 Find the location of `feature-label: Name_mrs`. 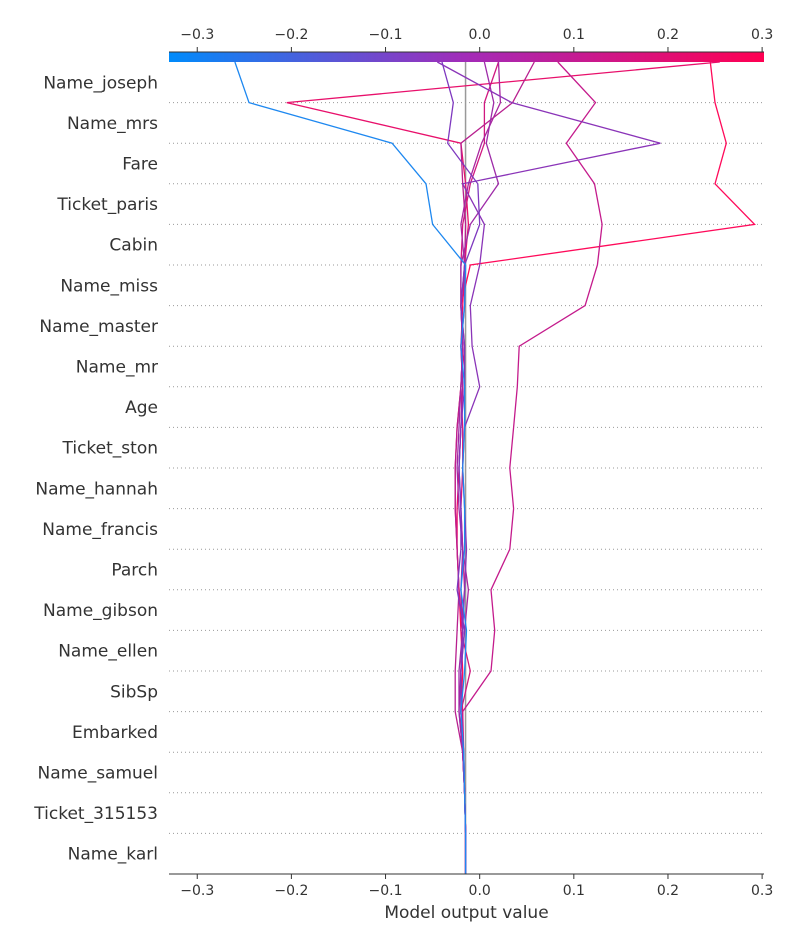

feature-label: Name_mrs is located at coordinates (112, 124).